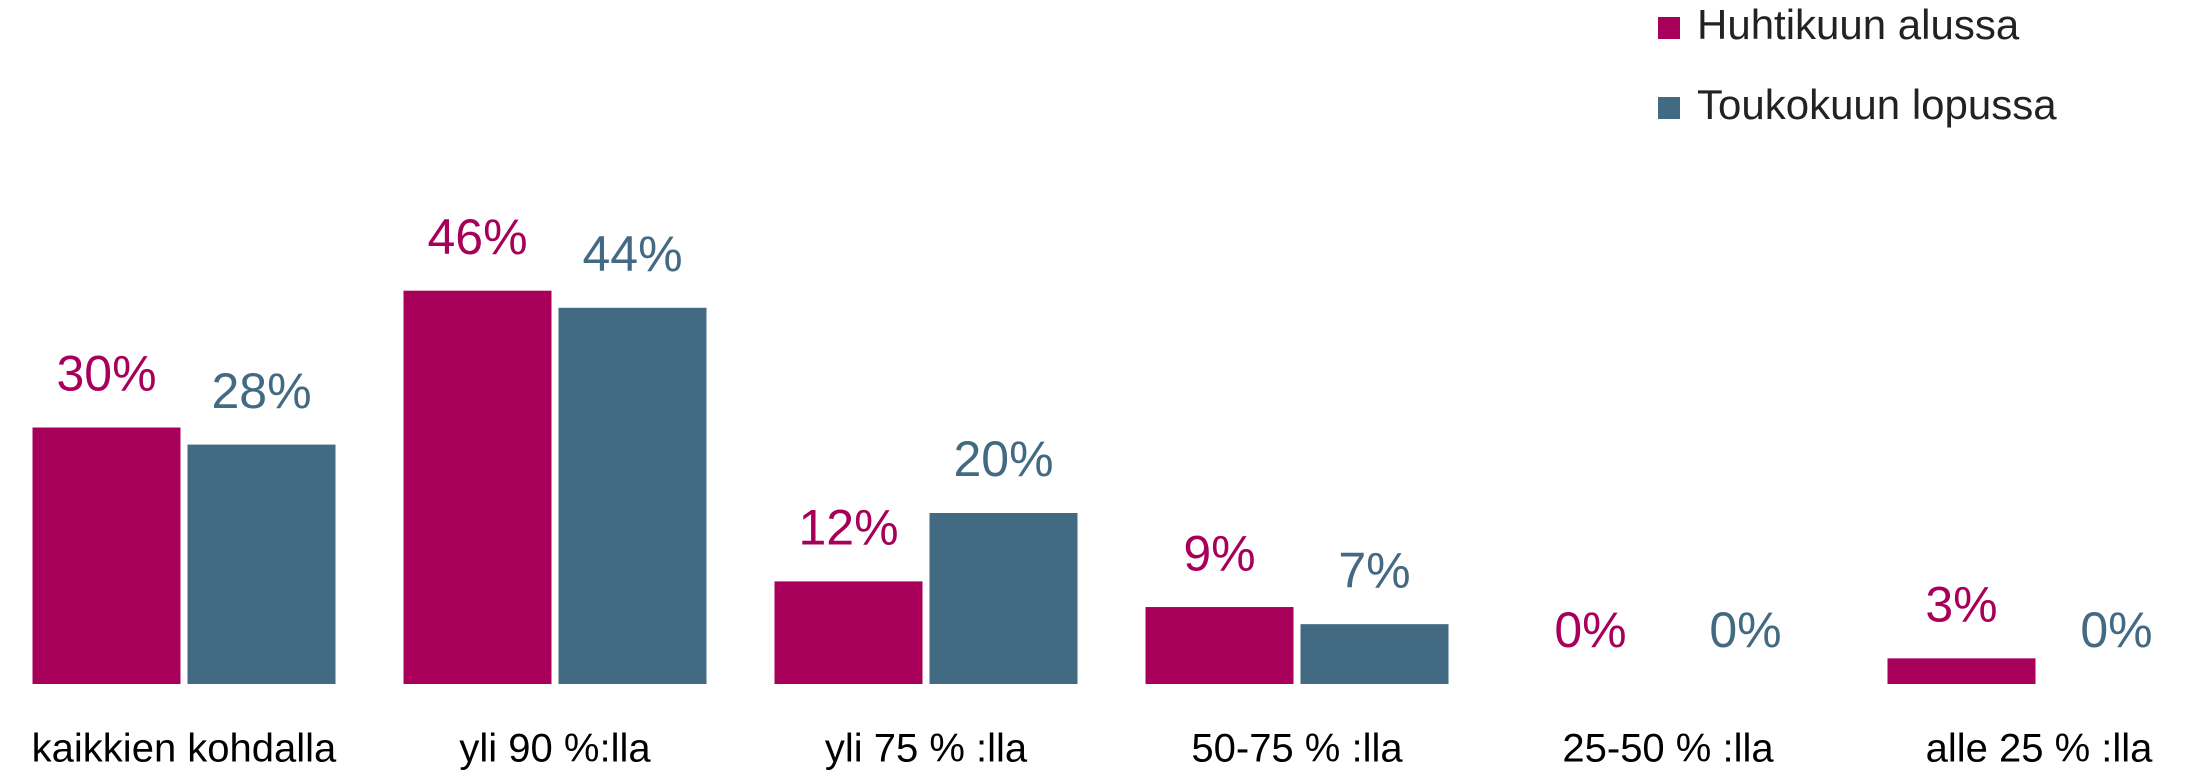 This screenshot has width=2188, height=772. Describe the element at coordinates (555, 749) in the screenshot. I see `x-tick-label: yli 90 %:lla` at that location.